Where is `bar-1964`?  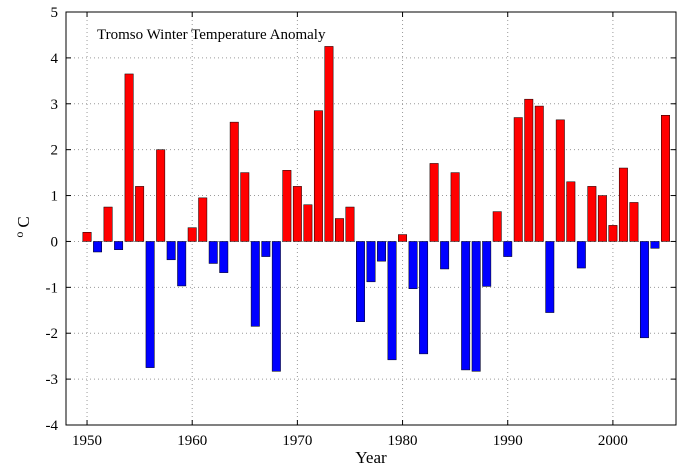
bar-1964 is located at coordinates (234, 181).